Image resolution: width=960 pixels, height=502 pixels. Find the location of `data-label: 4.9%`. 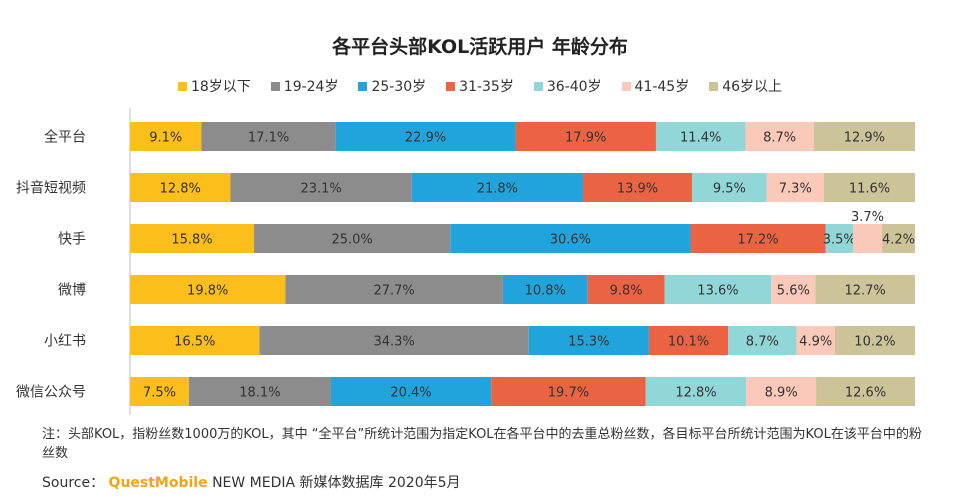

data-label: 4.9% is located at coordinates (815, 342).